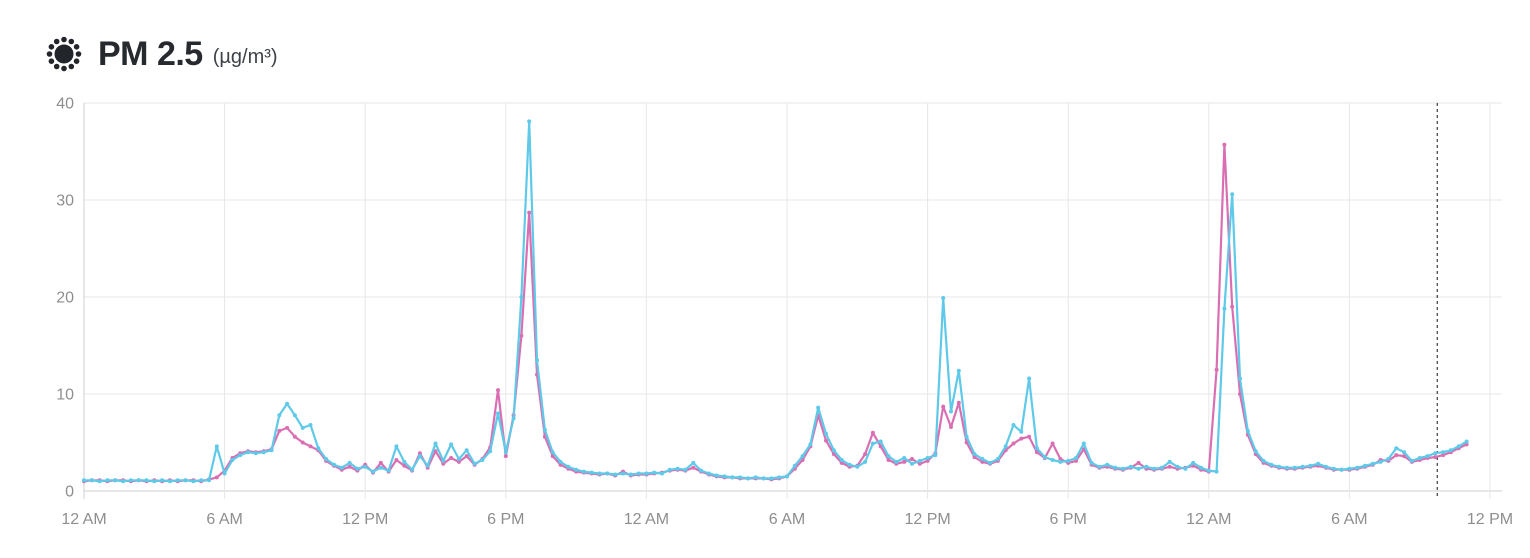  I want to click on x-tick-label: 6 AM, so click(787, 519).